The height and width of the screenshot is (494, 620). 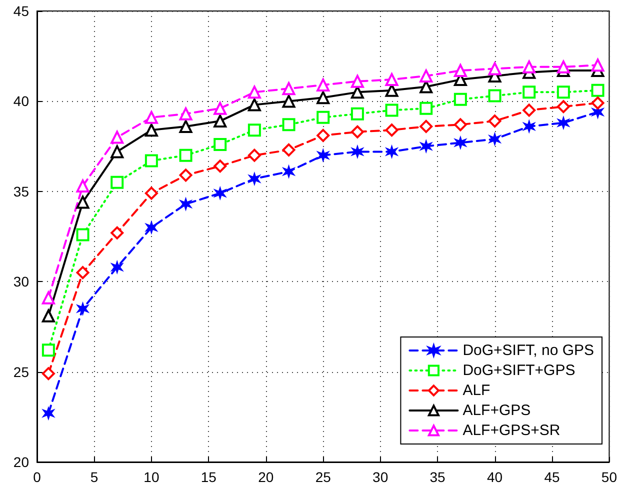 What do you see at coordinates (528, 350) in the screenshot?
I see `legend-label: DoG+SIFT, no GPS` at bounding box center [528, 350].